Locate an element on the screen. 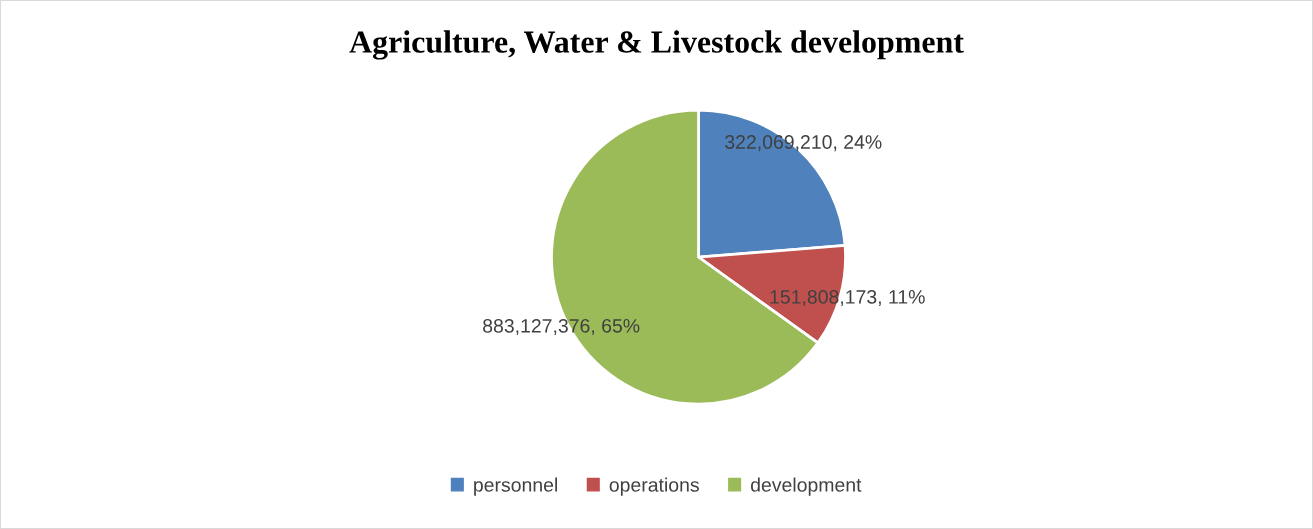 Image resolution: width=1313 pixels, height=529 pixels. legend-label: development is located at coordinates (806, 486).